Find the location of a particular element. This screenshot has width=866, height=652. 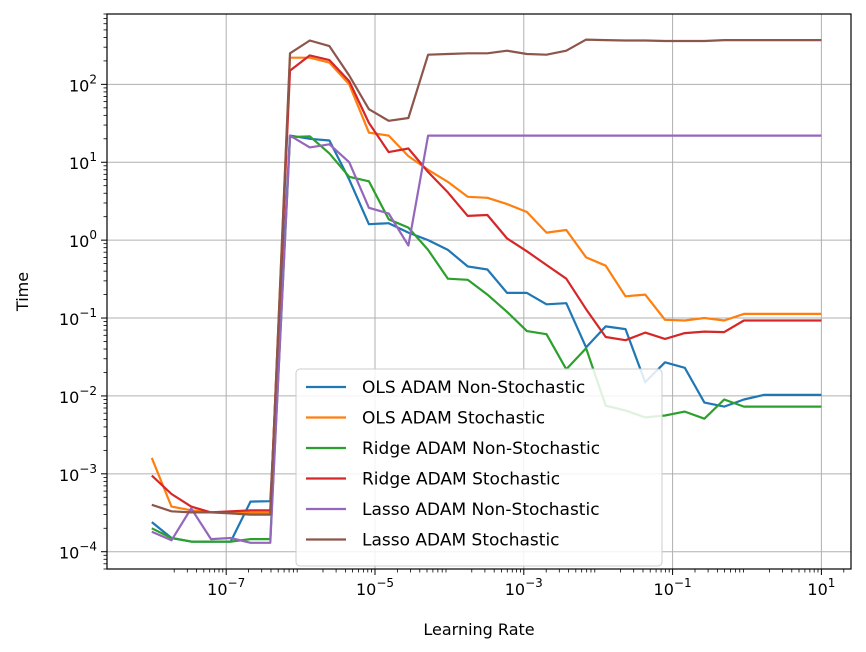

legend-box is located at coordinates (479, 467).